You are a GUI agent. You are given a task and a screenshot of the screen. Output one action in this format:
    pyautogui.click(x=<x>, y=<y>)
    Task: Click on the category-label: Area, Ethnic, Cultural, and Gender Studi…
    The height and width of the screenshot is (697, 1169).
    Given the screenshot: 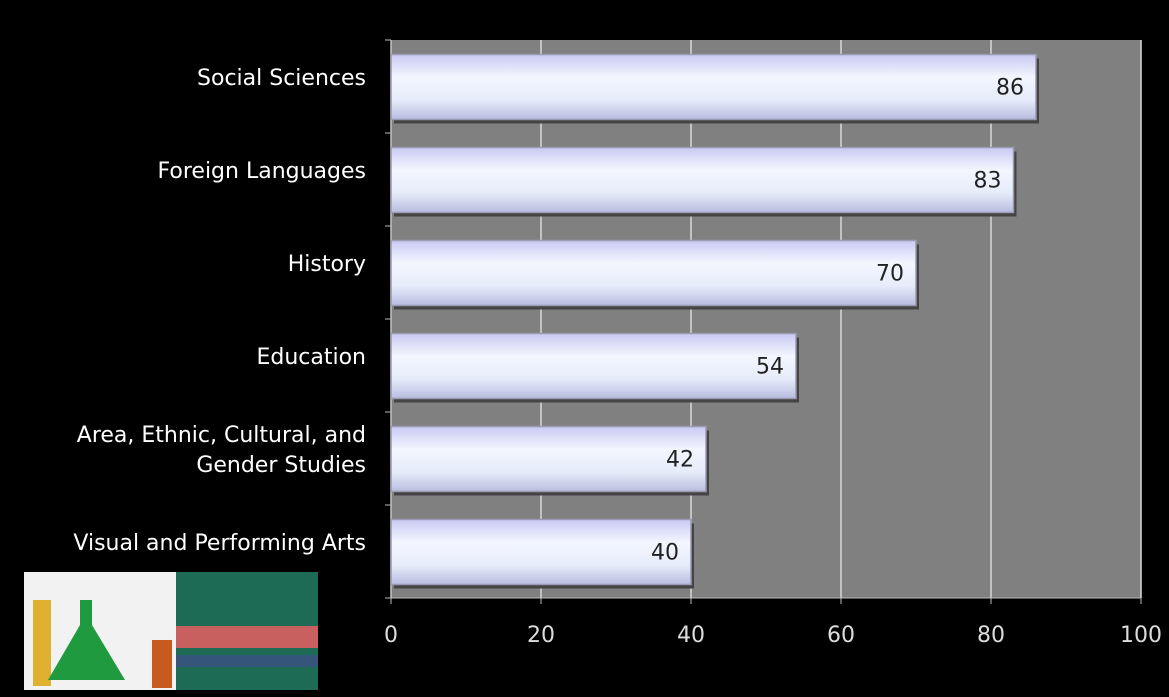 What is the action you would take?
    pyautogui.click(x=221, y=450)
    